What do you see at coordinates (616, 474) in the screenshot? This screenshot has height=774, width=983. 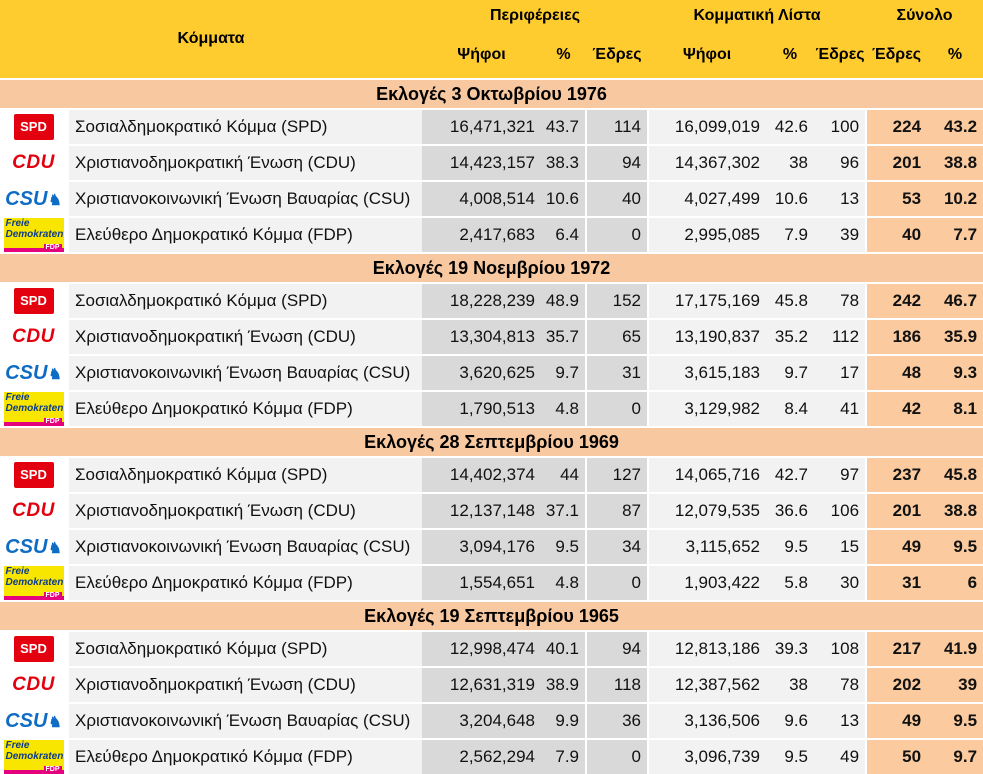 I see `regions-seats: 127` at bounding box center [616, 474].